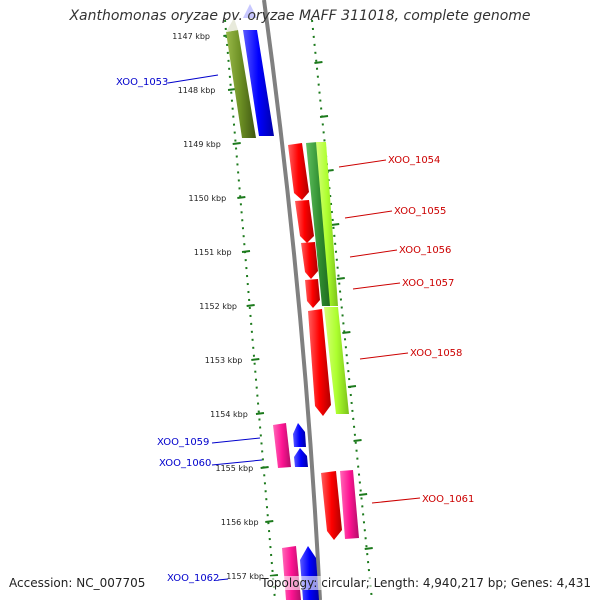 The image size is (600, 600). Describe the element at coordinates (428, 283) in the screenshot. I see `gene-label-xoo-1057: XOO_1057` at that location.